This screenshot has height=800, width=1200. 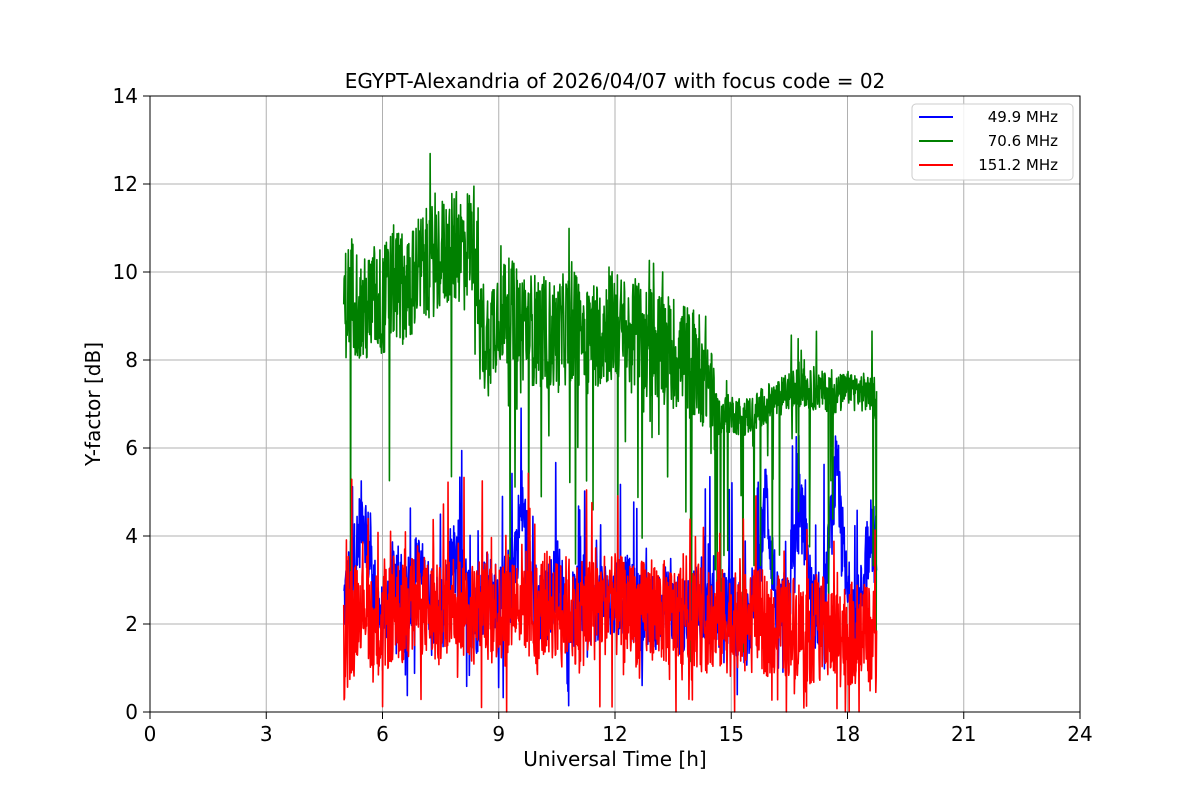 I want to click on legend-label-2: 70.6 MHz, so click(x=1023, y=141).